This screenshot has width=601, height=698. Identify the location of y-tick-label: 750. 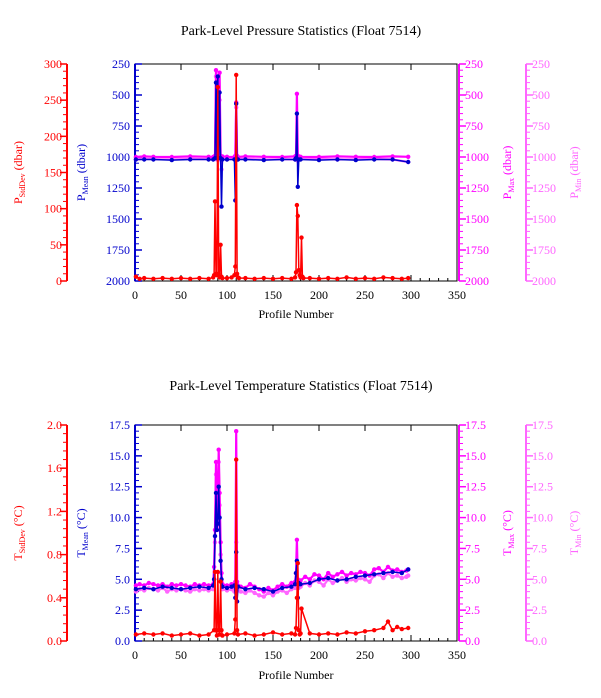
(474, 126).